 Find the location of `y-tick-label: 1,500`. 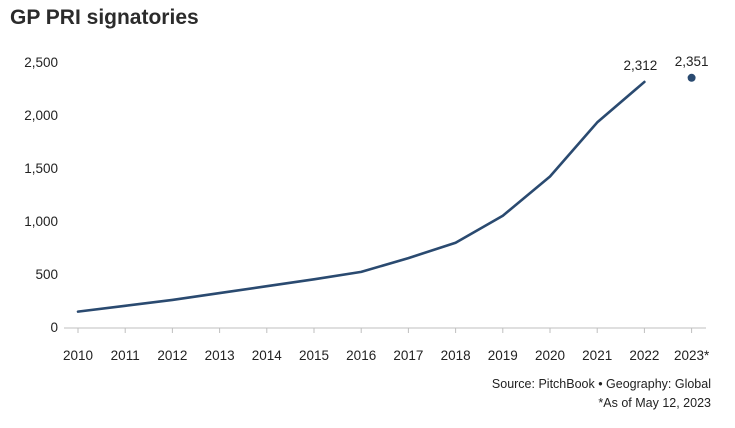

y-tick-label: 1,500 is located at coordinates (41, 168).